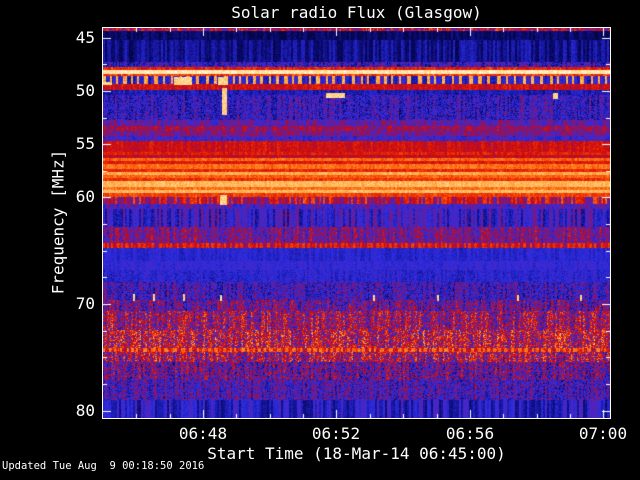  Describe the element at coordinates (356, 12) in the screenshot. I see `page-title: Solar radio Flux (Glasgow)` at that location.